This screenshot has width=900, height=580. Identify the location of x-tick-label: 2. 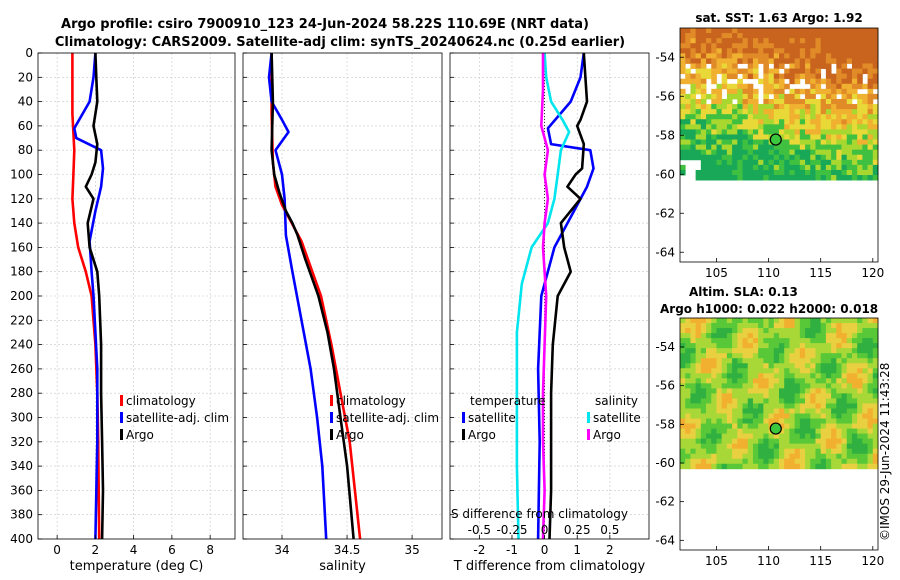
(610, 550).